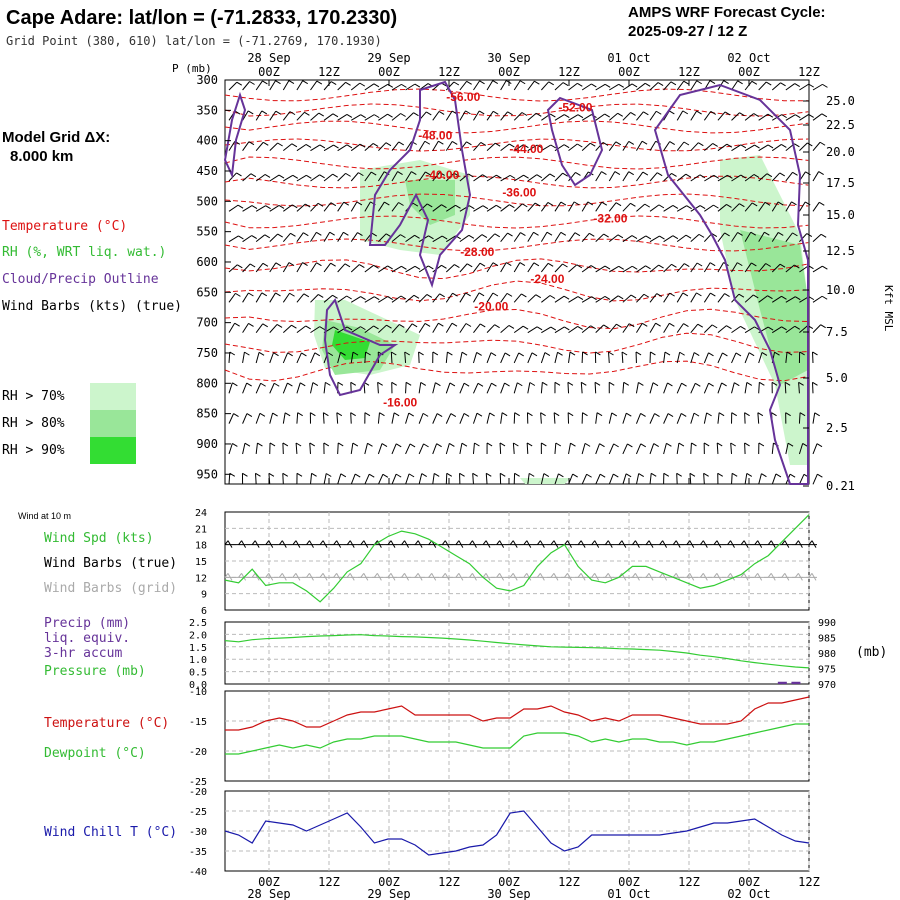  Describe the element at coordinates (201, 529) in the screenshot. I see `panel-y-tick-label: 21` at that location.